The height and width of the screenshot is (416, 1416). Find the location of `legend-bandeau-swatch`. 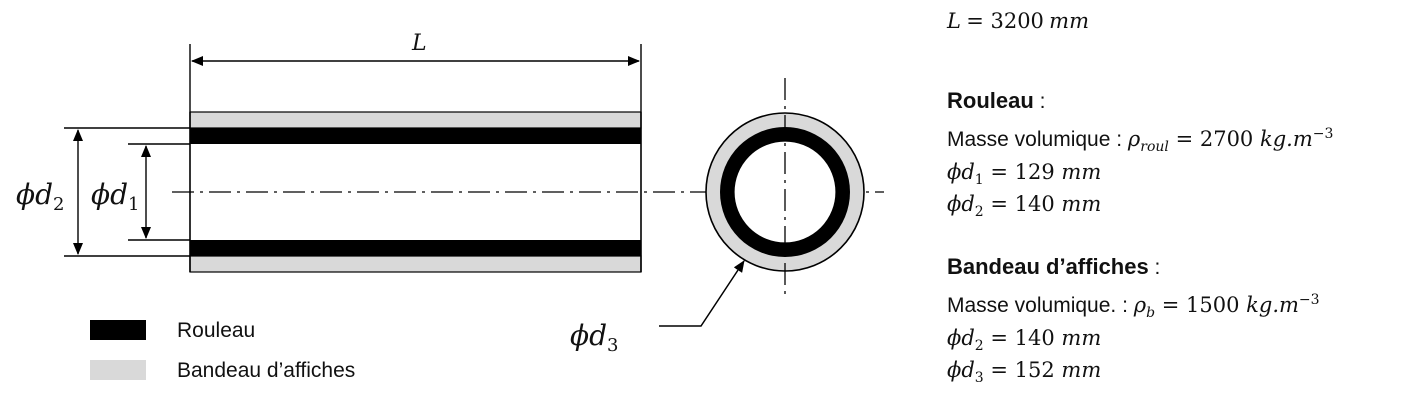

legend-bandeau-swatch is located at coordinates (118, 370).